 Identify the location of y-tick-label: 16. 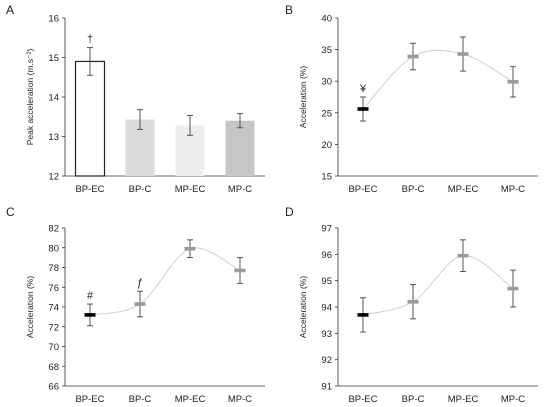
(53, 19).